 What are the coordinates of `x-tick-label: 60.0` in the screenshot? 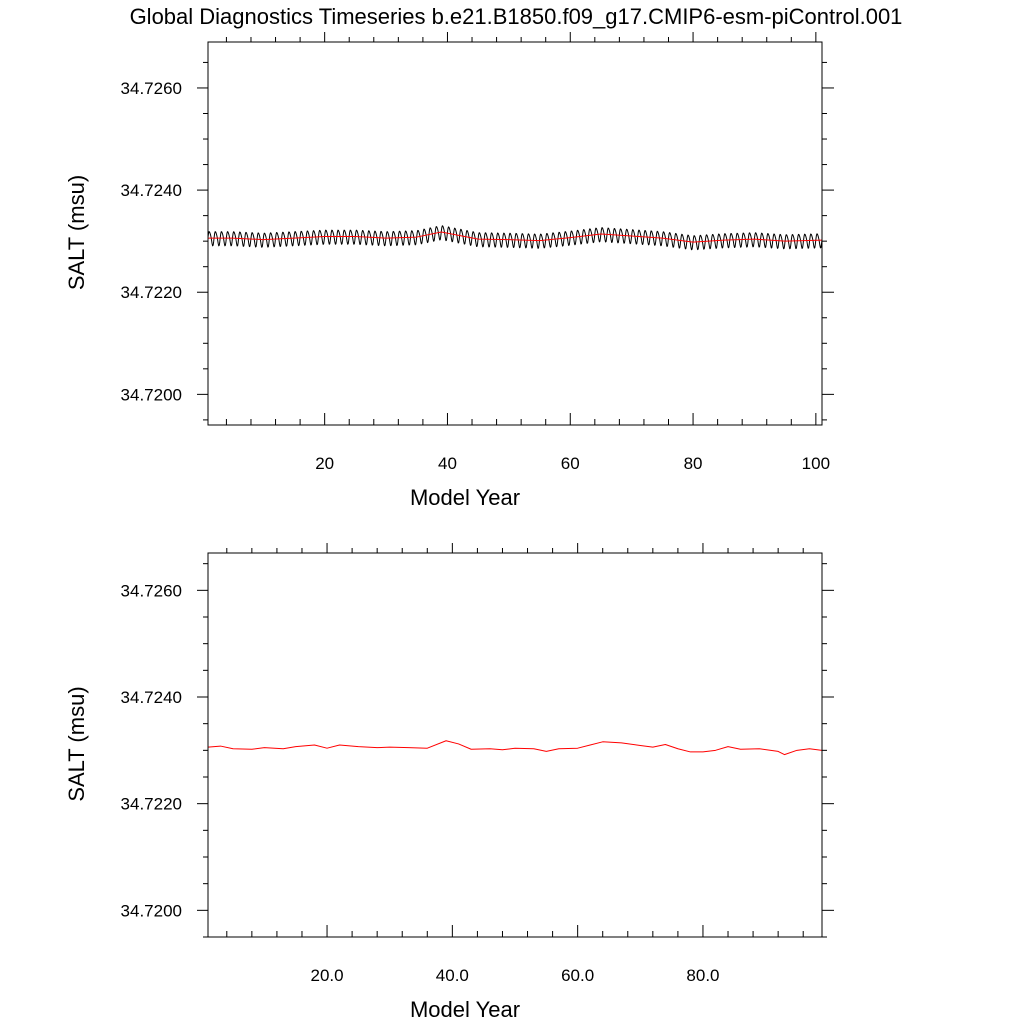 It's located at (577, 975).